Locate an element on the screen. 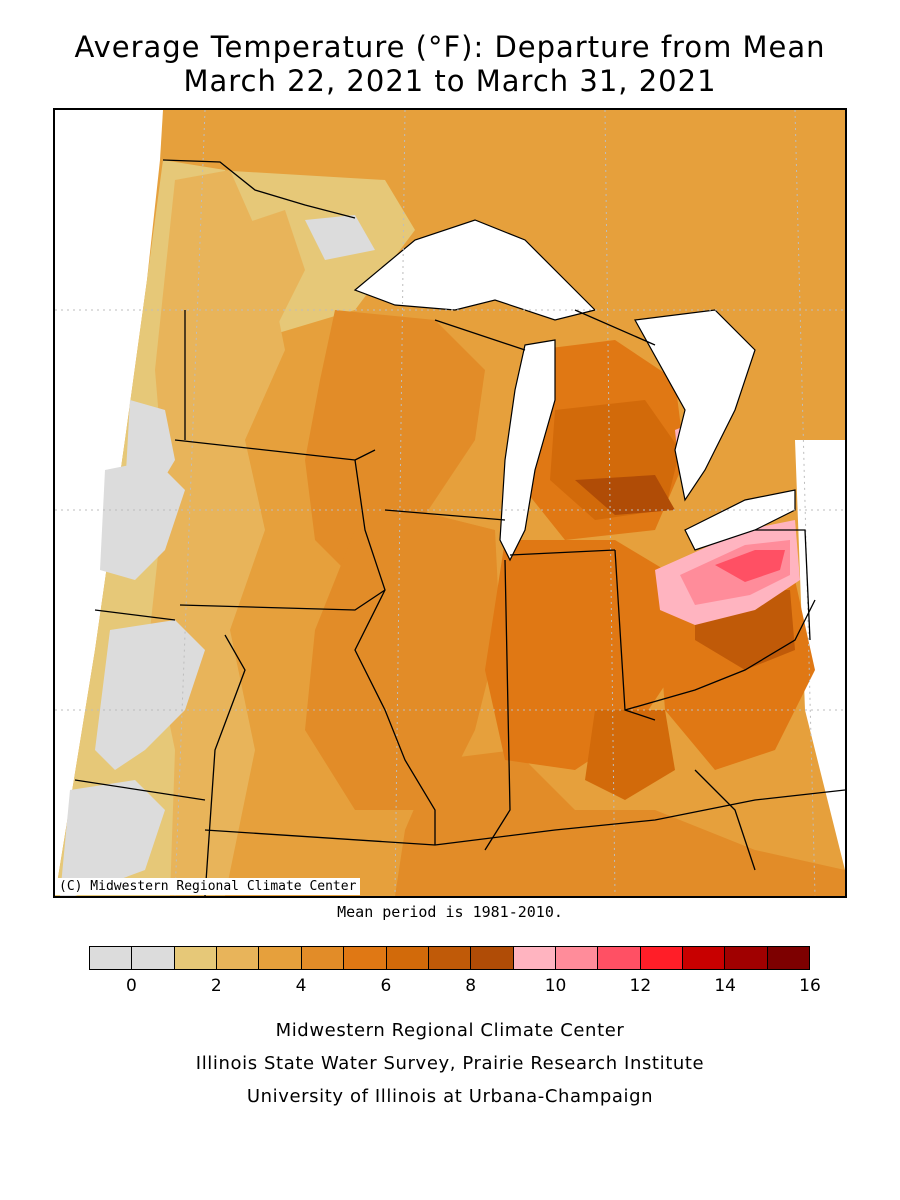  legend-tick-label: 6 is located at coordinates (386, 986).